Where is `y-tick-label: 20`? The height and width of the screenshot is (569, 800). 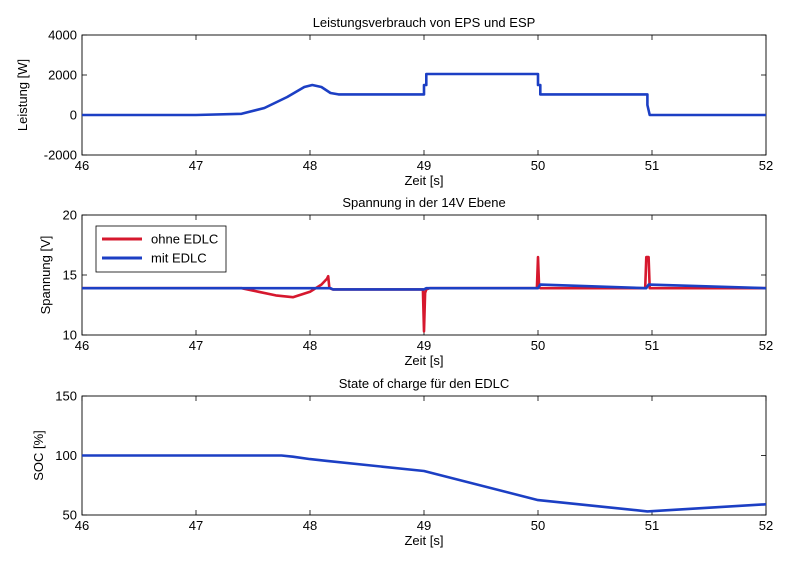 y-tick-label: 20 is located at coordinates (70, 215).